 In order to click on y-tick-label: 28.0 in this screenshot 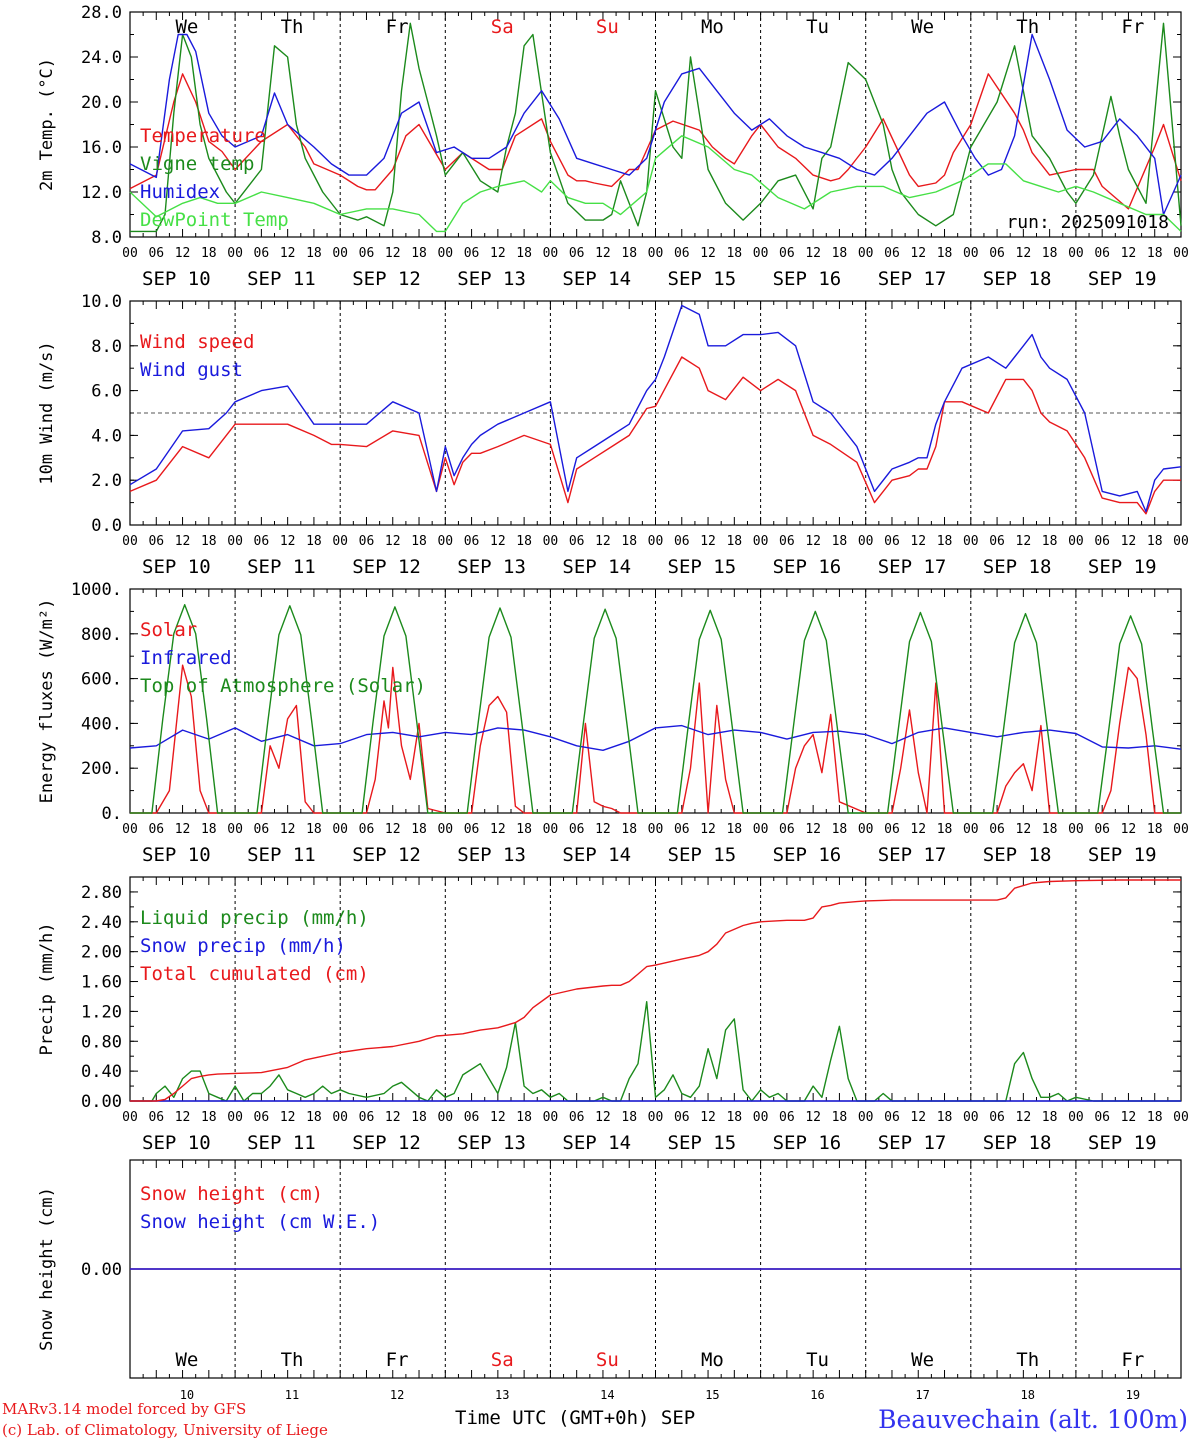, I will do `click(101, 13)`.